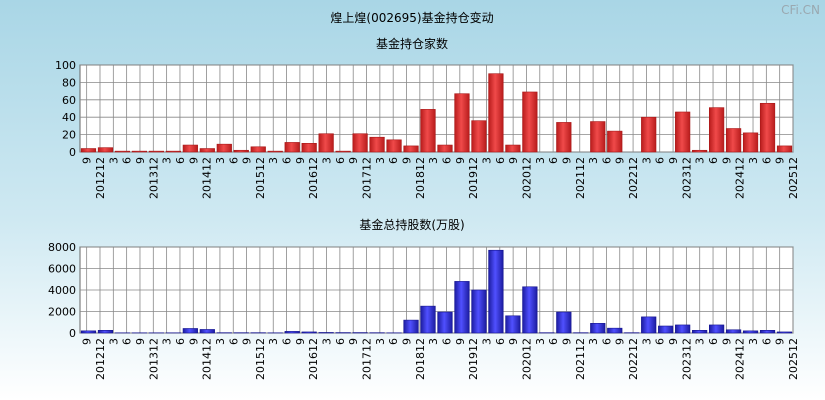 The height and width of the screenshot is (400, 825). Describe the element at coordinates (800, 10) in the screenshot. I see `watermark: CFi.CN` at that location.